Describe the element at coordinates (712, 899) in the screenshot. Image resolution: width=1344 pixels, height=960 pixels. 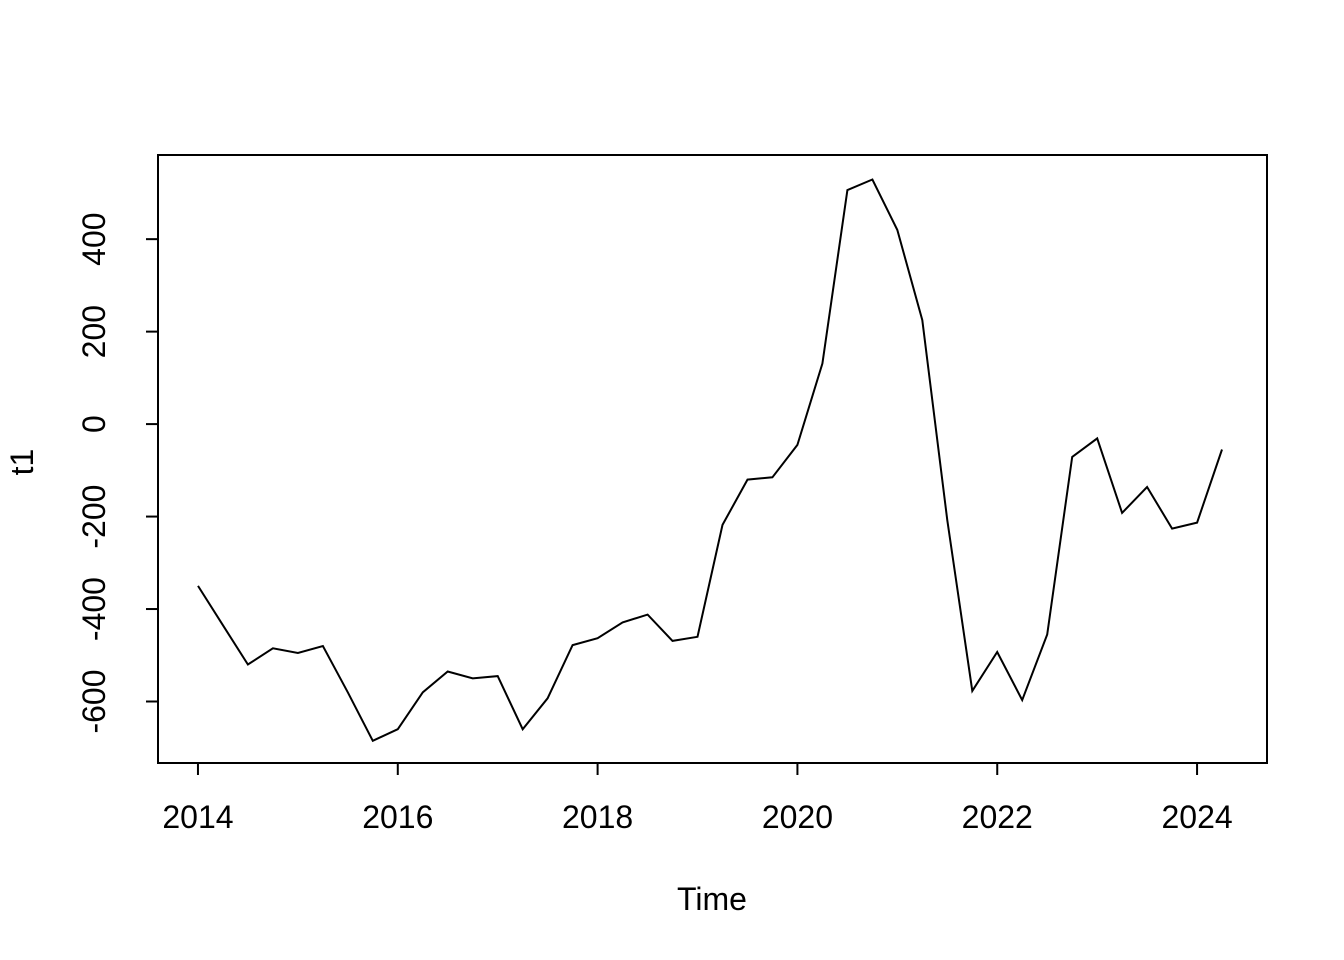
I see `x-axis-title: Time` at that location.